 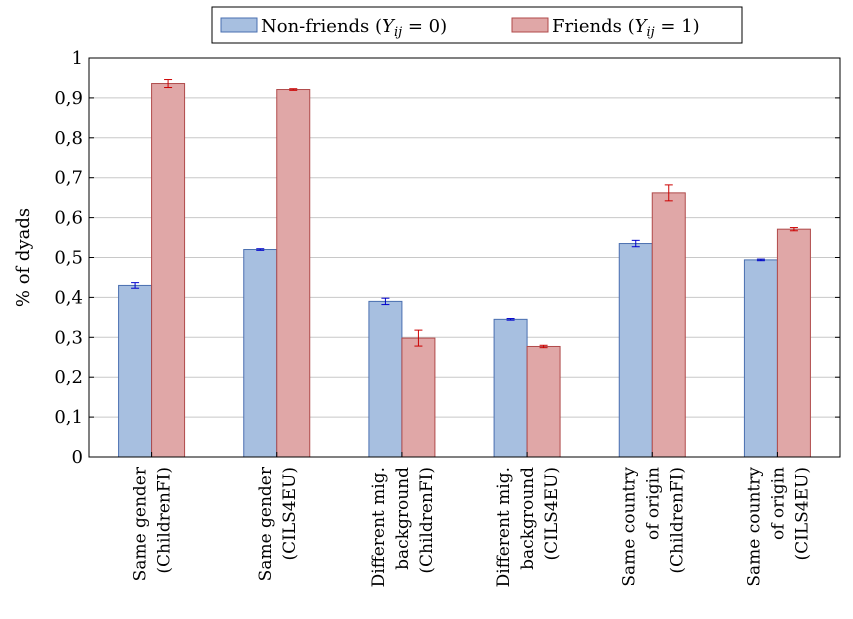 I want to click on legend-entry-non-friends: Non-friends (Yij = 0), so click(x=333, y=28).